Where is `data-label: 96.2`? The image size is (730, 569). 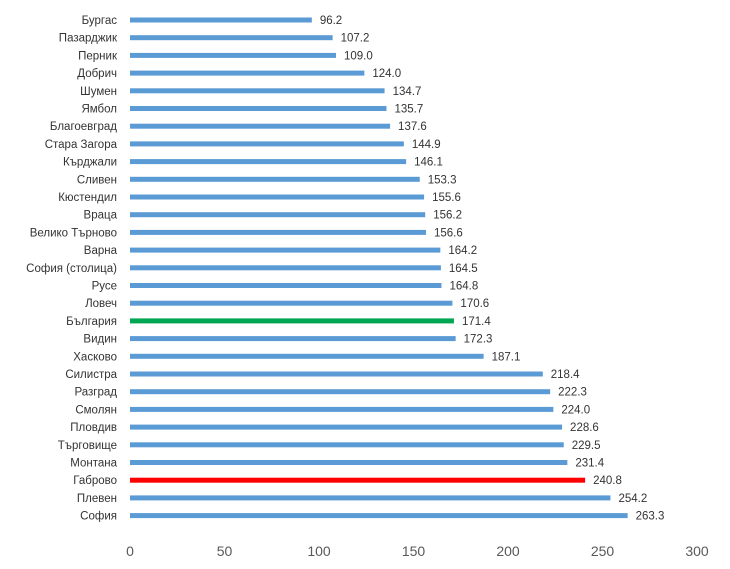
data-label: 96.2 is located at coordinates (331, 21).